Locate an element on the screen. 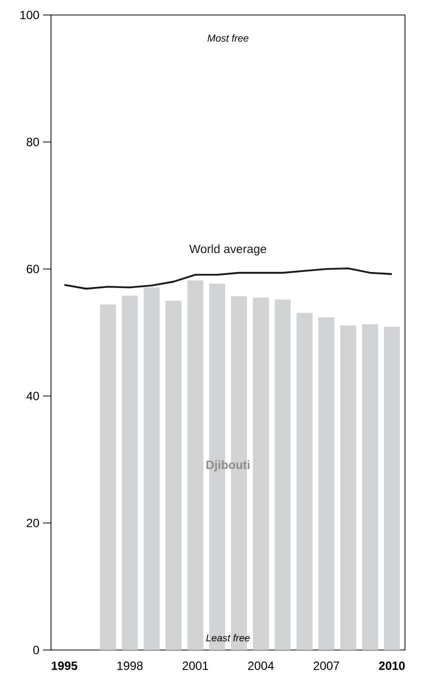 The width and height of the screenshot is (422, 681). x-tick-label: 2010 is located at coordinates (392, 666).